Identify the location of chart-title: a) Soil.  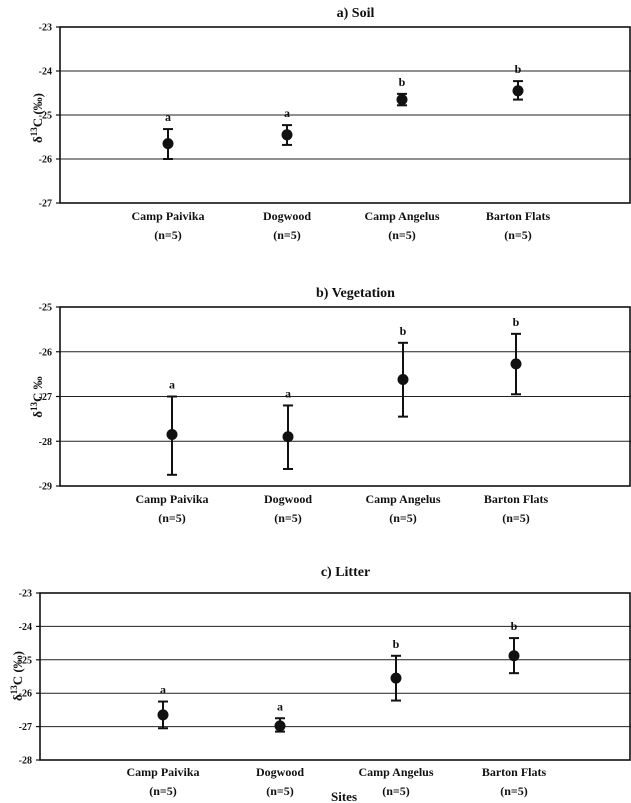
(356, 13).